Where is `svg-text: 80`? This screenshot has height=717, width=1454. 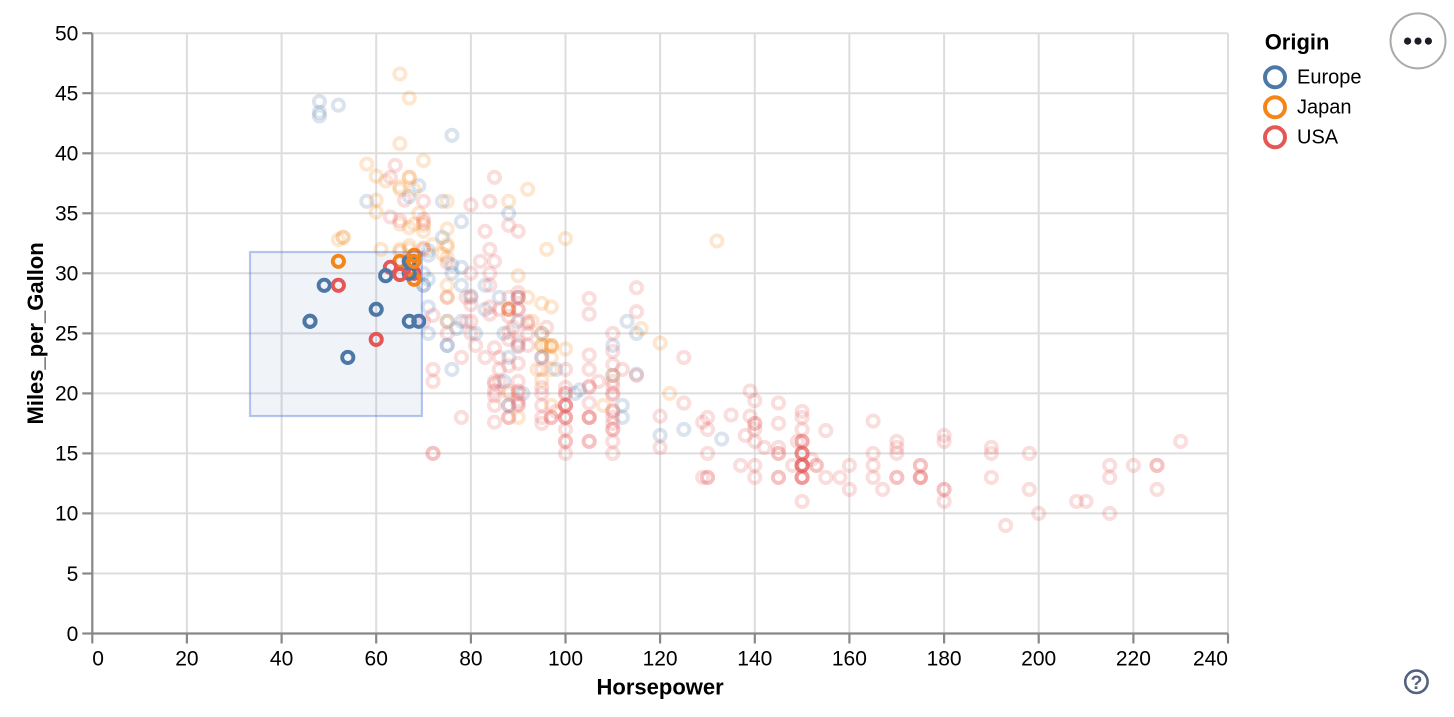 svg-text: 80 is located at coordinates (470, 659).